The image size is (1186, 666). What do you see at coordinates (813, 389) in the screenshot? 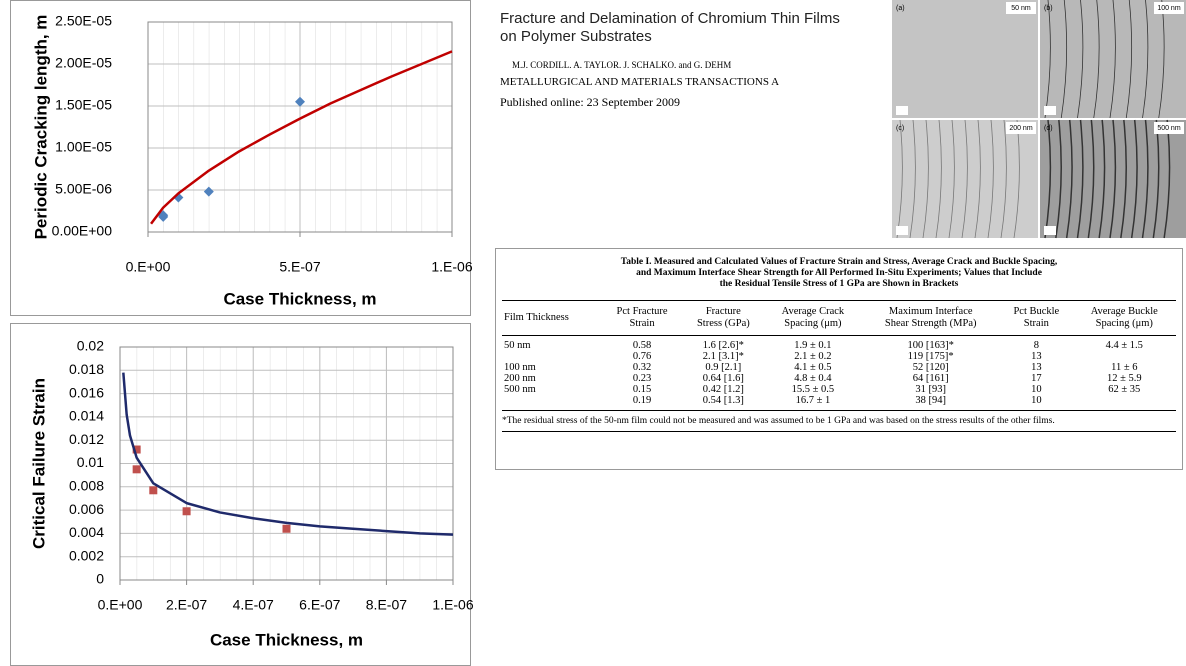
I see `cell: 15.5 ± 0.5` at bounding box center [813, 389].